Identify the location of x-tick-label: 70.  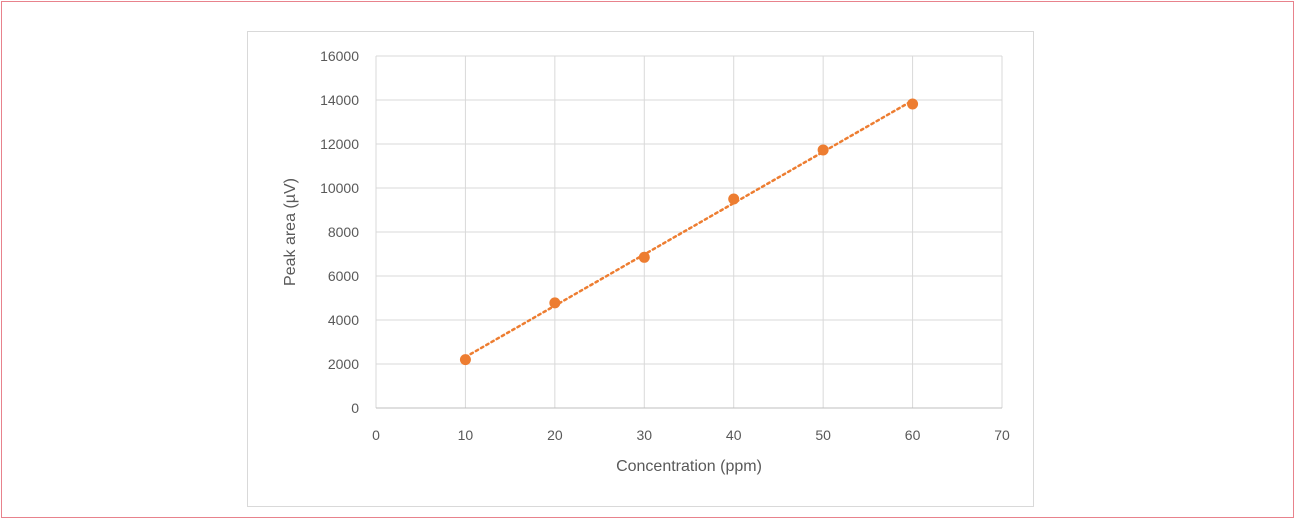
(1002, 435).